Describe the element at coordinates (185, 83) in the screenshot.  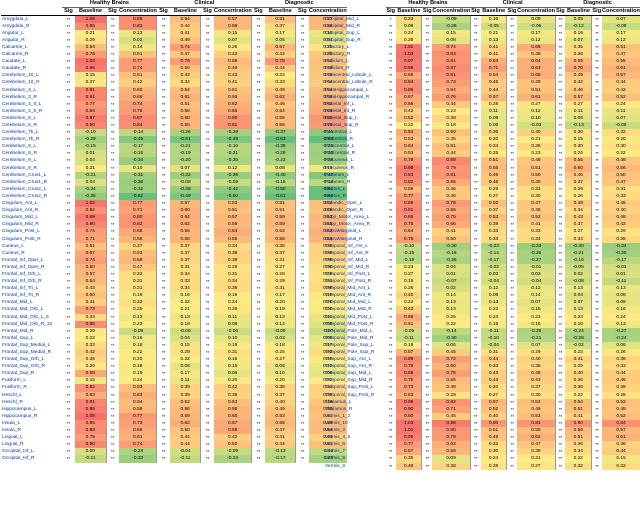
I see `value-cell: 0.34` at that location.